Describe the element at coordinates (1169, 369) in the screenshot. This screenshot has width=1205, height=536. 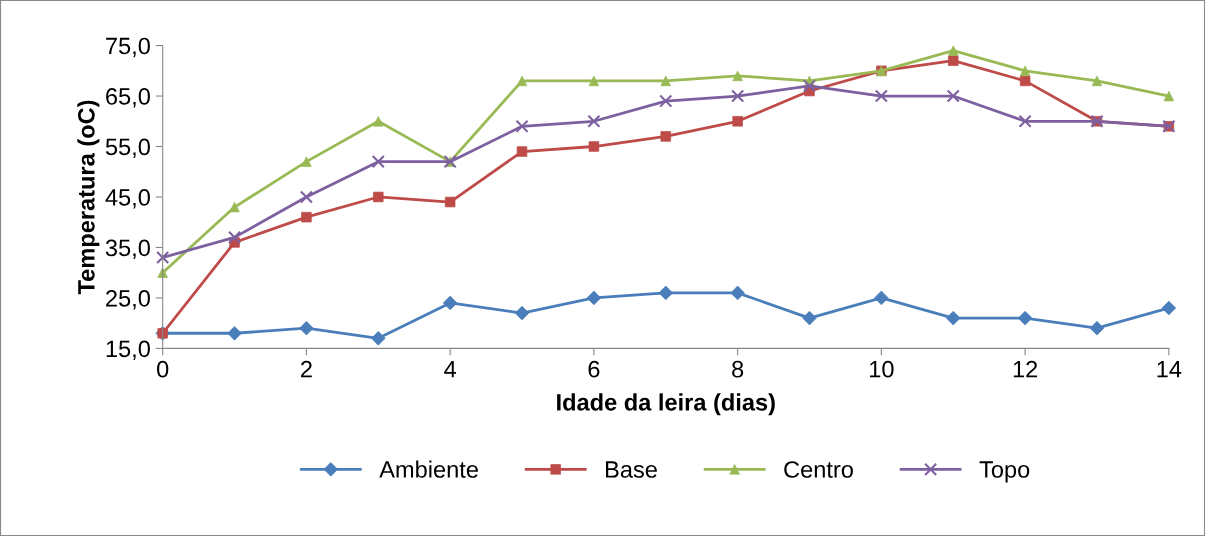
I see `x-tick-label: 14` at that location.